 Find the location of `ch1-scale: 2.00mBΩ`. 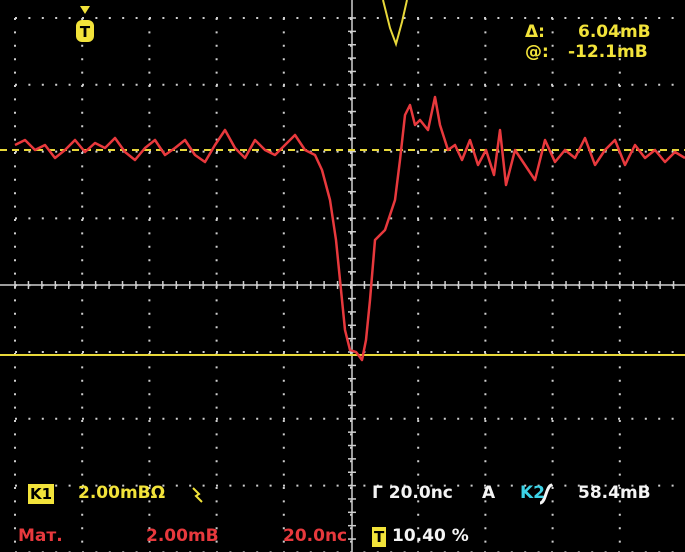

ch1-scale: 2.00mBΩ is located at coordinates (122, 493).